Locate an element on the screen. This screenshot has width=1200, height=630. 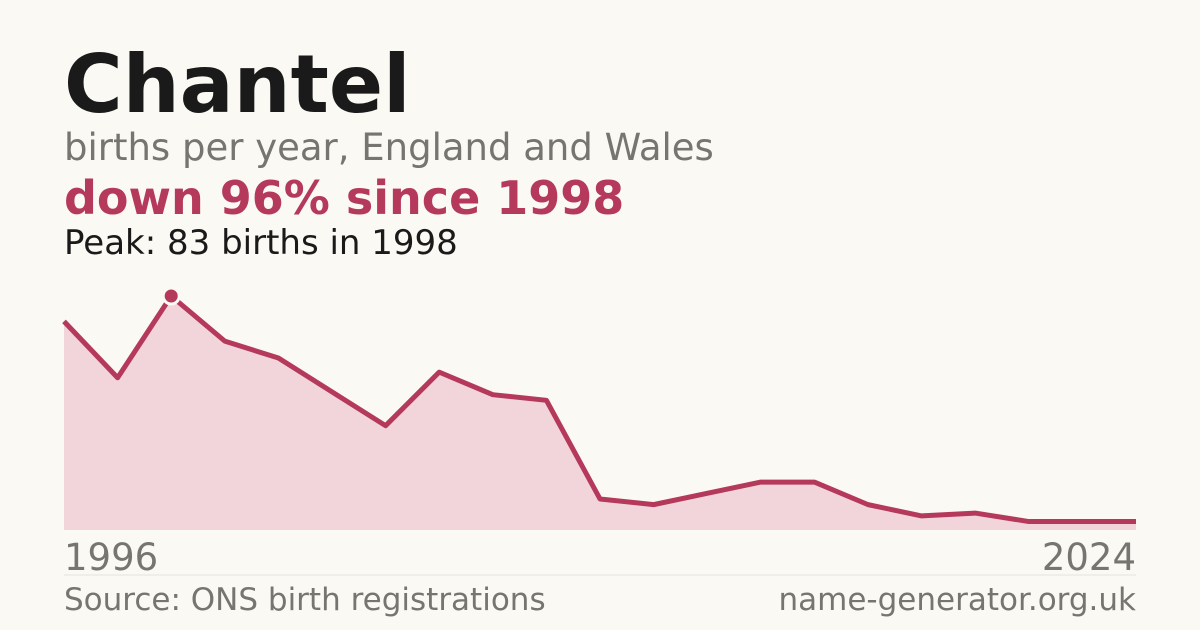
peak-marker is located at coordinates (171, 296).